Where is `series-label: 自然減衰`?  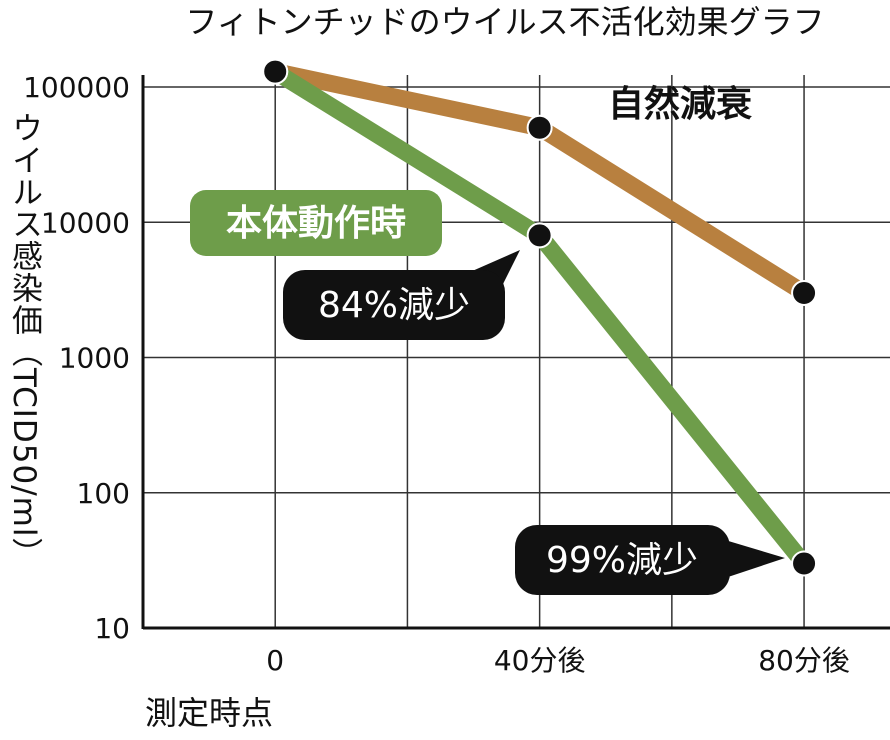 series-label: 自然減衰 is located at coordinates (680, 104).